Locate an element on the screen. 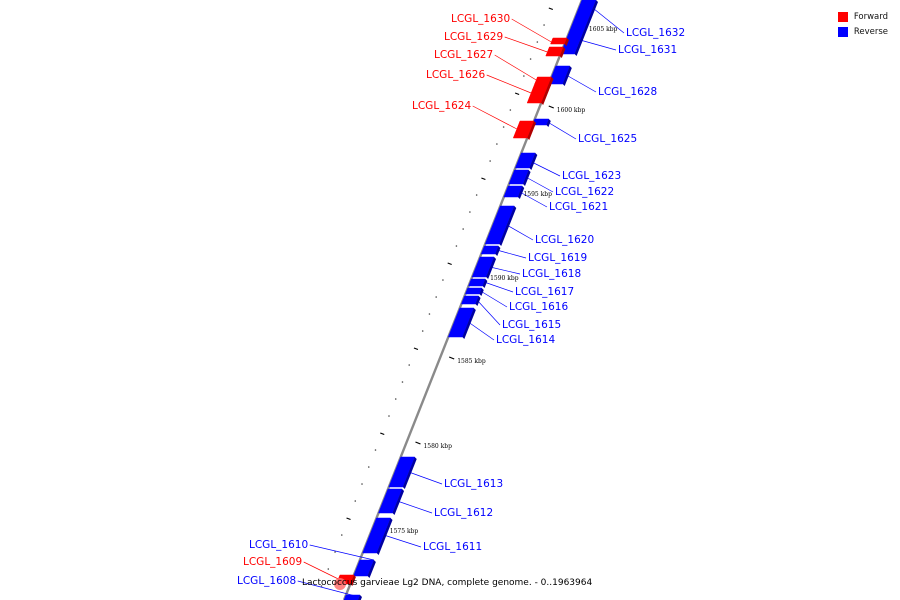 This screenshot has width=900, height=600. gene-label-lcgl-1613: LCGL_1613 is located at coordinates (473, 484).